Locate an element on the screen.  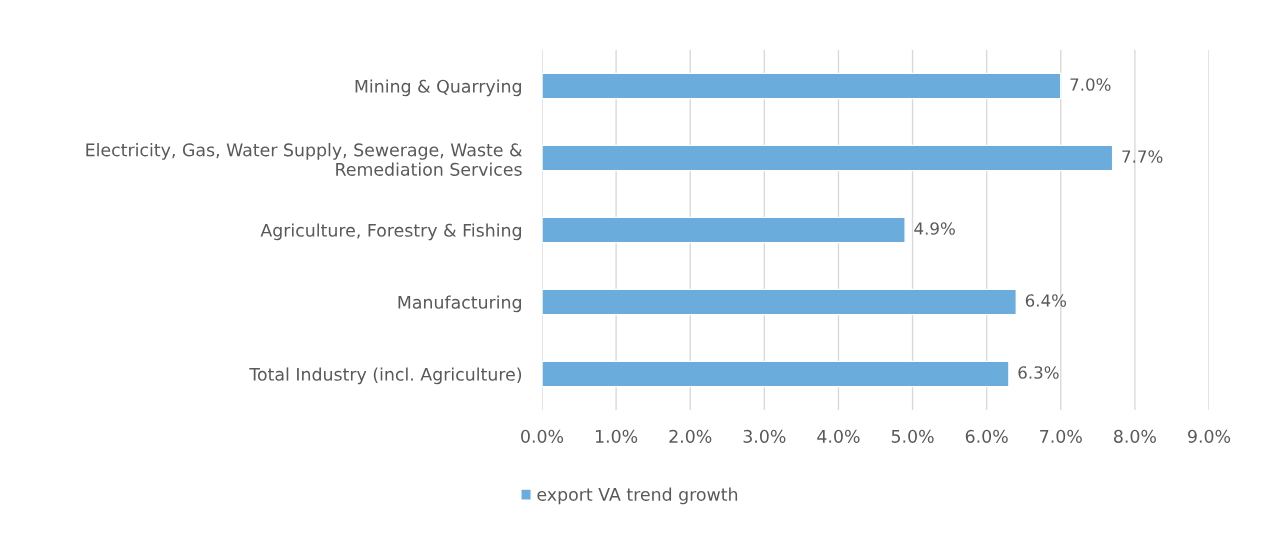
x-tick-label: 1.0% is located at coordinates (616, 436).